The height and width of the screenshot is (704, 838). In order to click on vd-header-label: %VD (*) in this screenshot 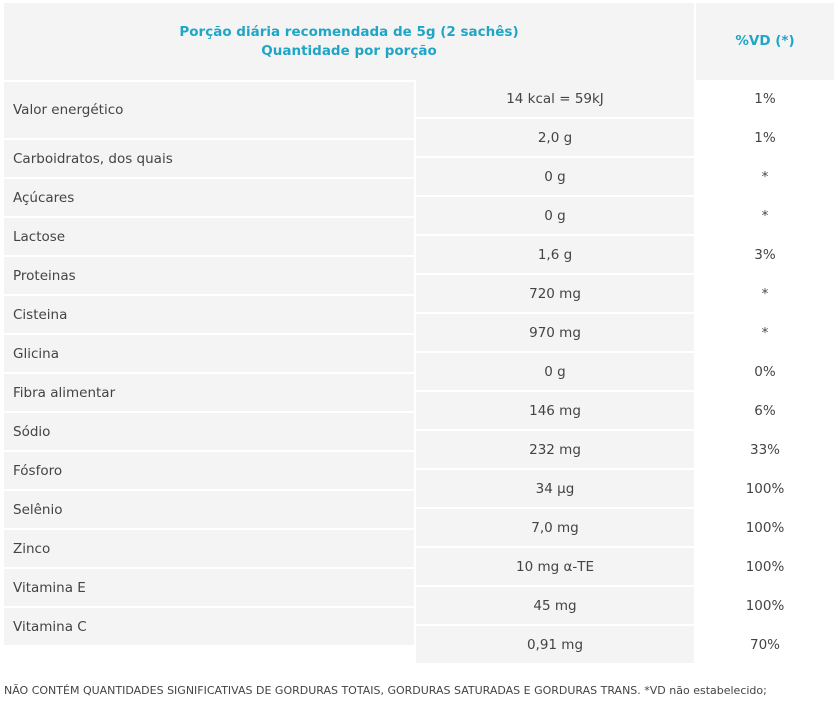, I will do `click(765, 41)`.